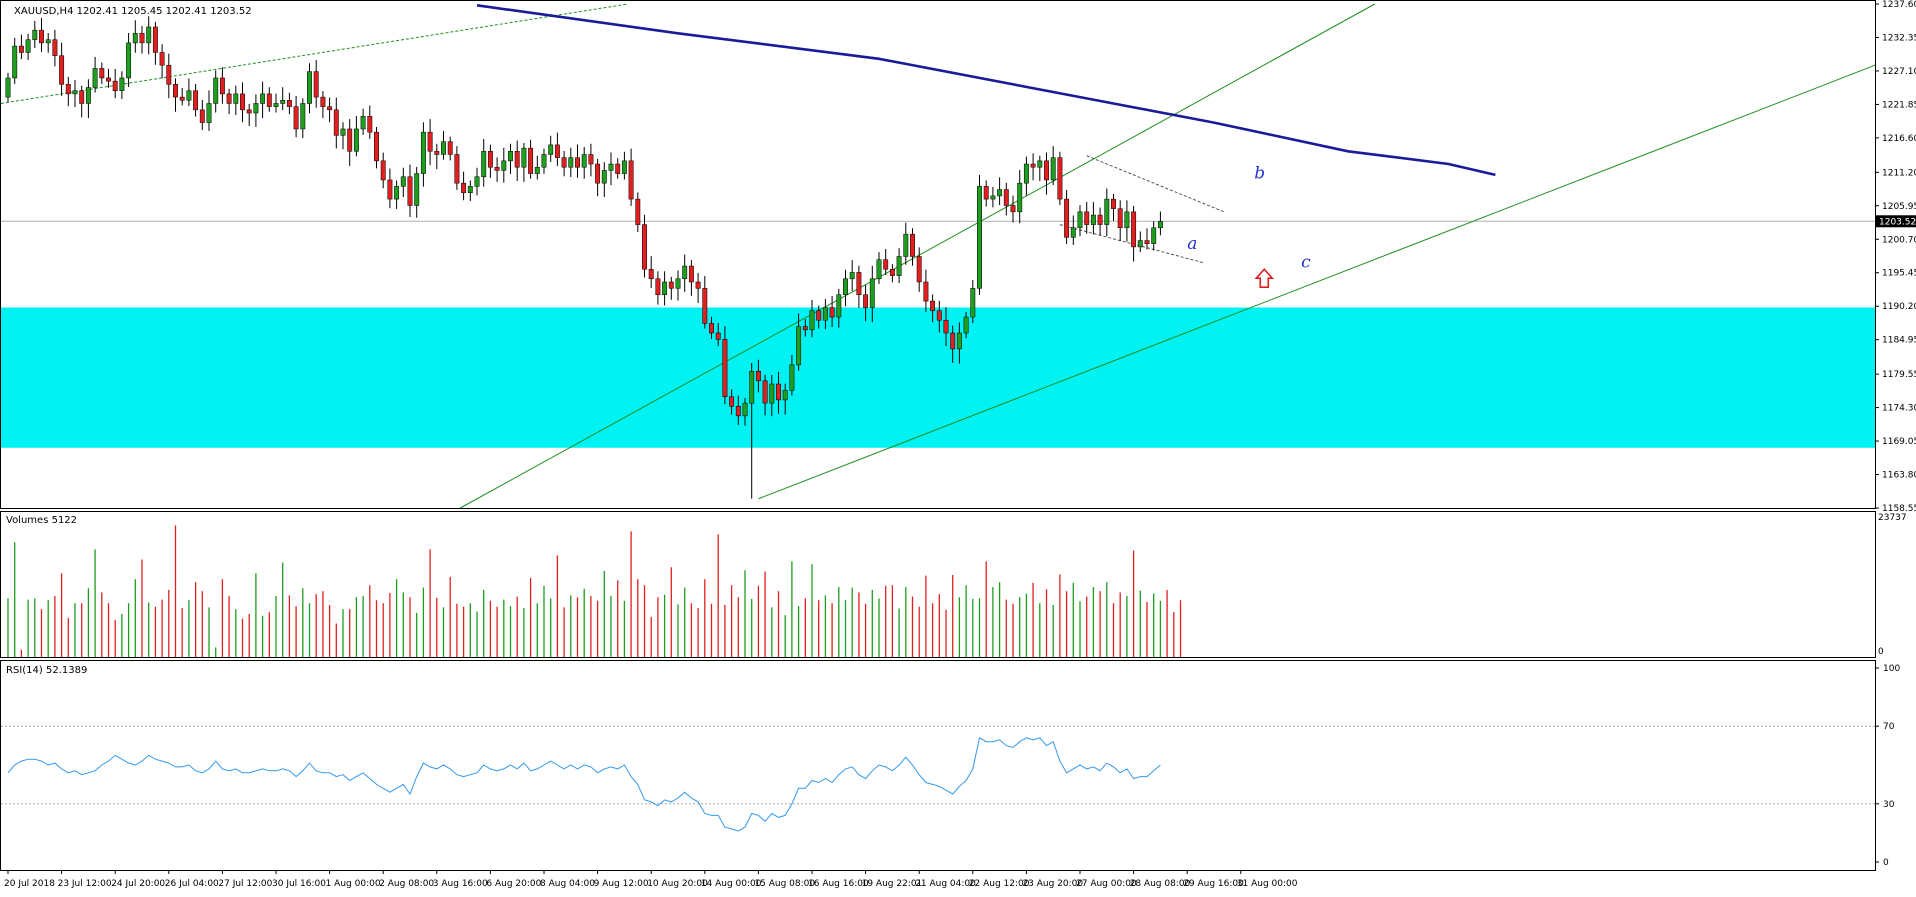 The height and width of the screenshot is (897, 1916). I want to click on time-tick-label: 24 Jul 20:00, so click(138, 884).